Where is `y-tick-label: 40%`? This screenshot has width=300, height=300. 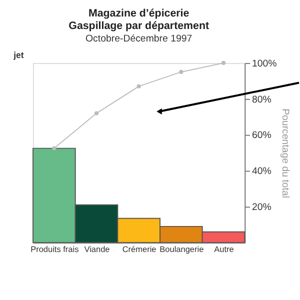 y-tick-label: 40% is located at coordinates (262, 172).